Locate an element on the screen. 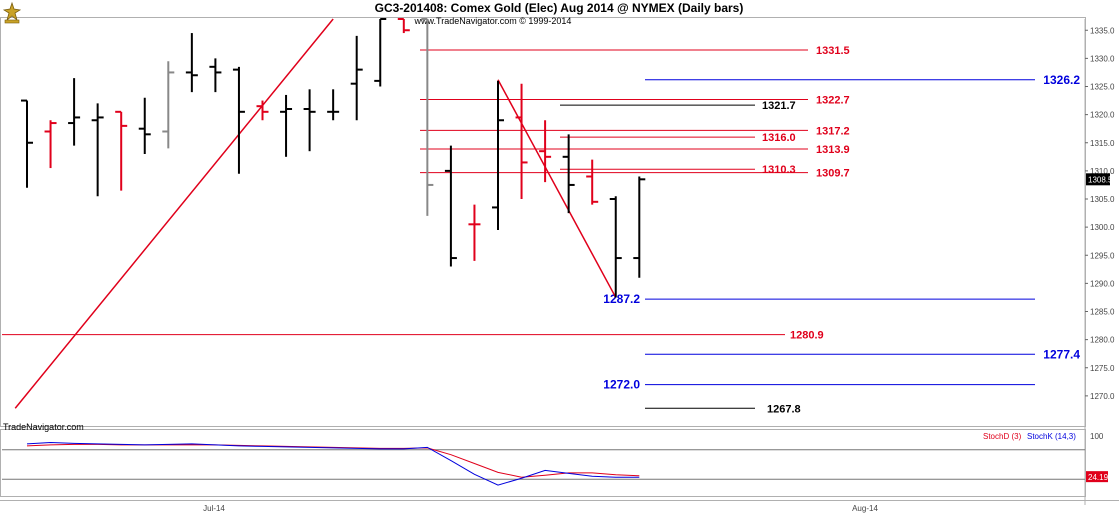 The width and height of the screenshot is (1119, 515). level-label-1272.0: 1272.0 is located at coordinates (621, 385).